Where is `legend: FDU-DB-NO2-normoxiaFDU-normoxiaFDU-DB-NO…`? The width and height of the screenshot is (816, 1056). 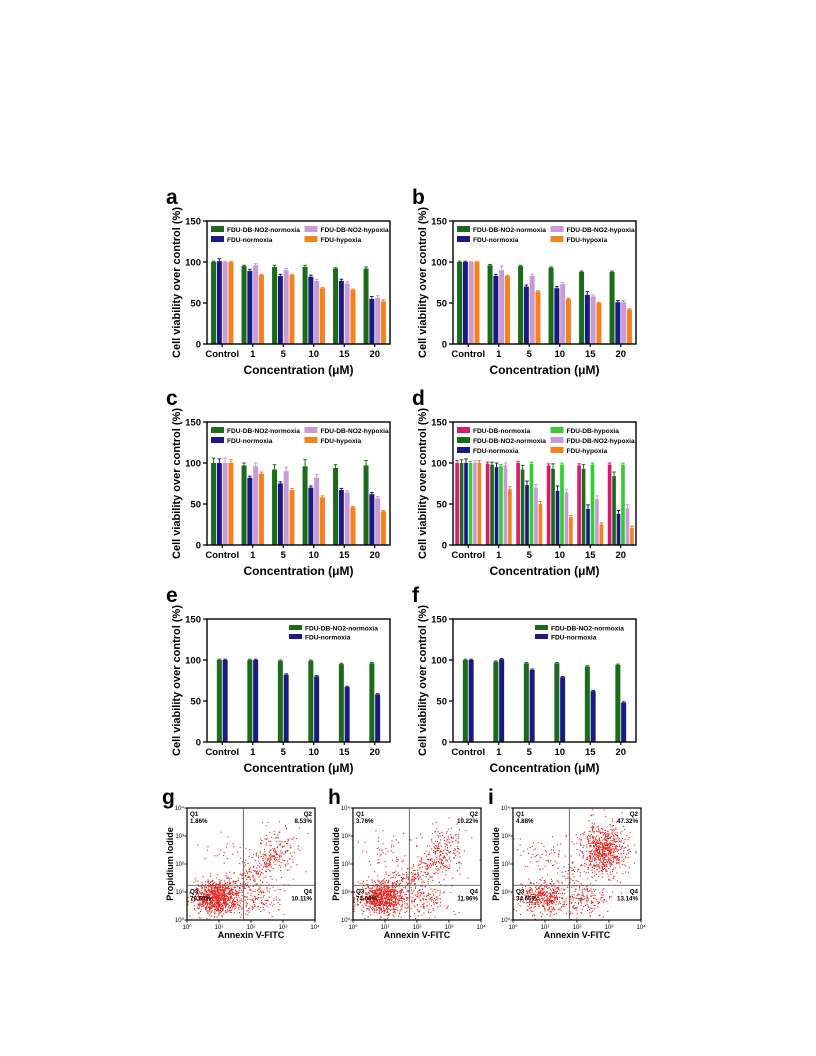
legend: FDU-DB-NO2-normoxiaFDU-normoxiaFDU-DB-NO… is located at coordinates (546, 235).